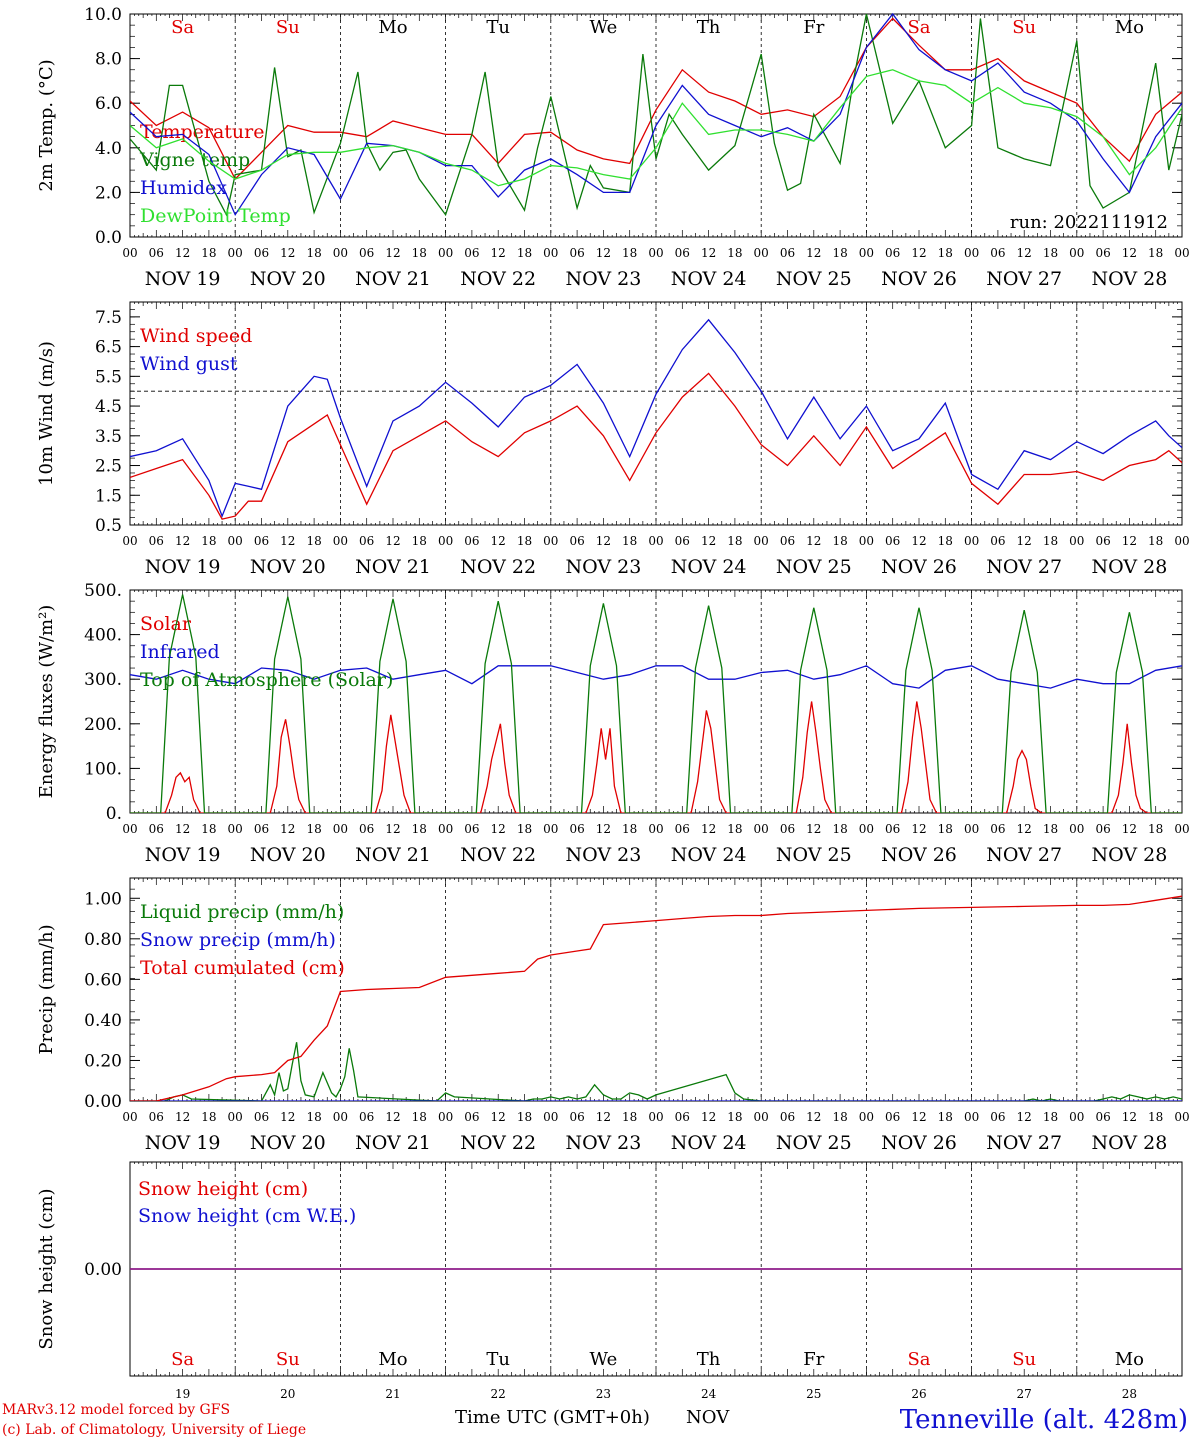 The width and height of the screenshot is (1194, 1440). I want to click on y-axis-label: Energy fluxes (W/m²), so click(46, 702).